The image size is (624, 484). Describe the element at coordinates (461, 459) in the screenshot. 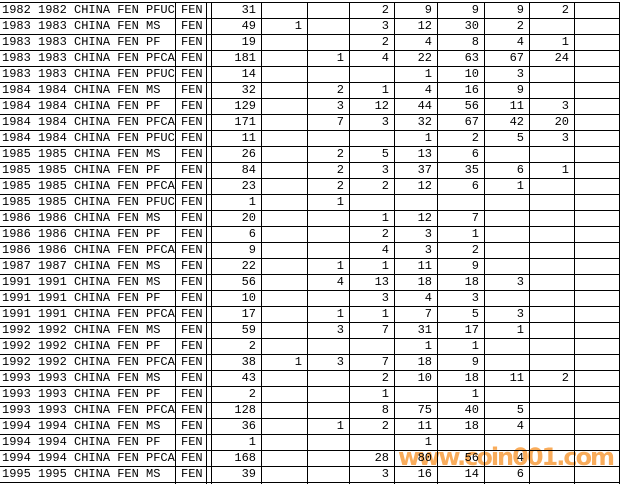

I see `grade-count-cell: 56` at that location.